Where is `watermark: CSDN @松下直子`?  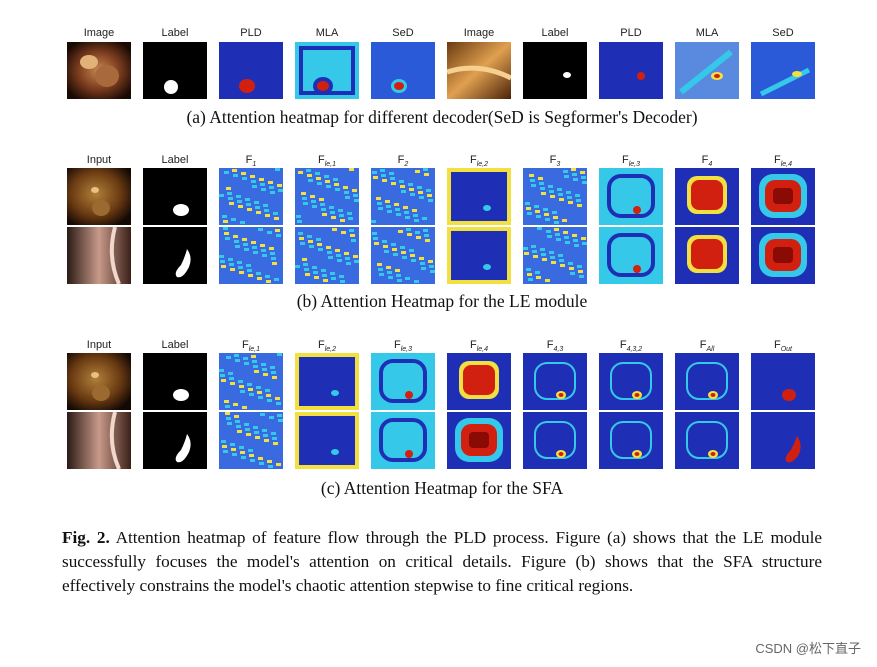 watermark: CSDN @松下直子 is located at coordinates (808, 648).